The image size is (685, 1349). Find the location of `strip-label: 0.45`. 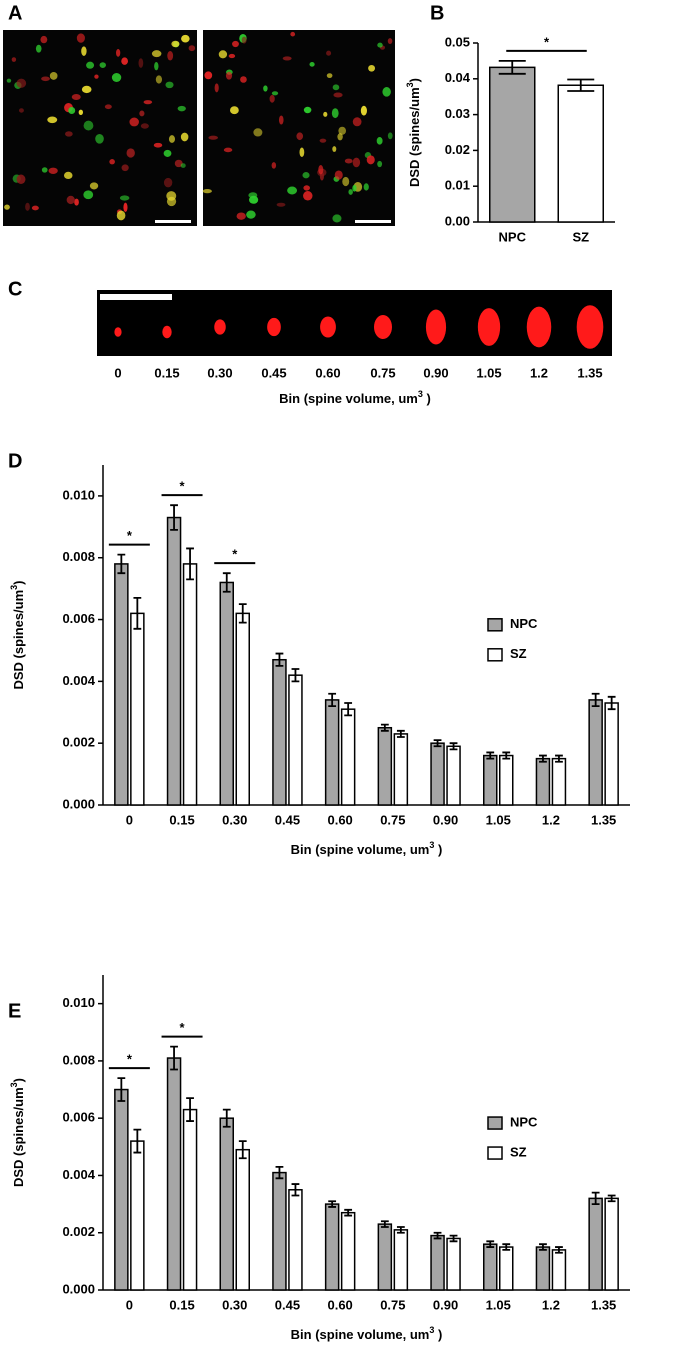

strip-label: 0.45 is located at coordinates (273, 372).